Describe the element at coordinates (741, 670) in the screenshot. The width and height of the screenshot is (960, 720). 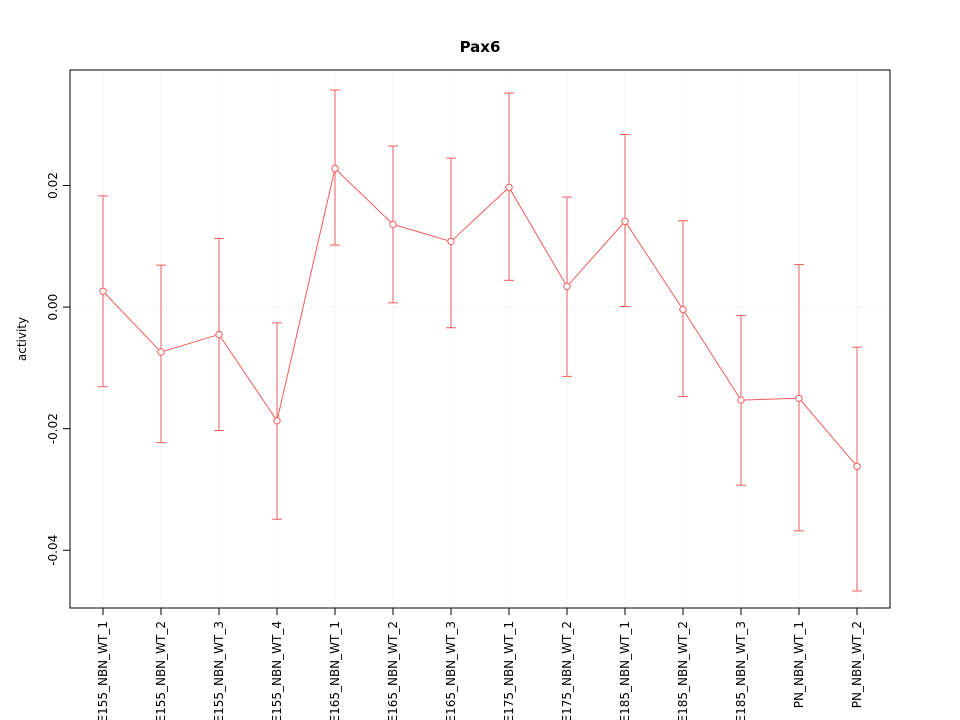
I see `x-tick-label: E185_NBN_WT_3` at that location.